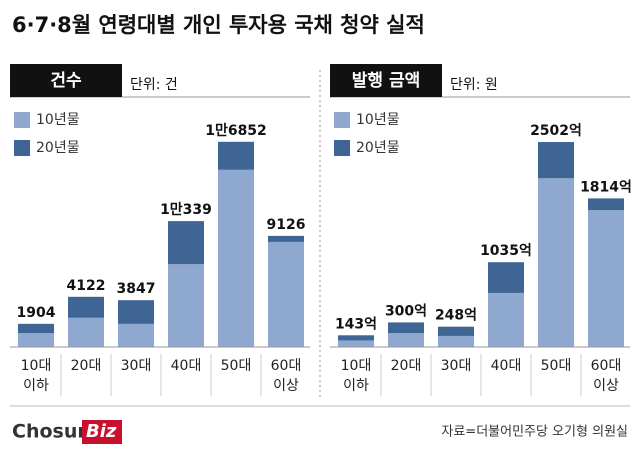 The height and width of the screenshot is (464, 640). What do you see at coordinates (506, 251) in the screenshot?
I see `total-label: 1035억` at bounding box center [506, 251].